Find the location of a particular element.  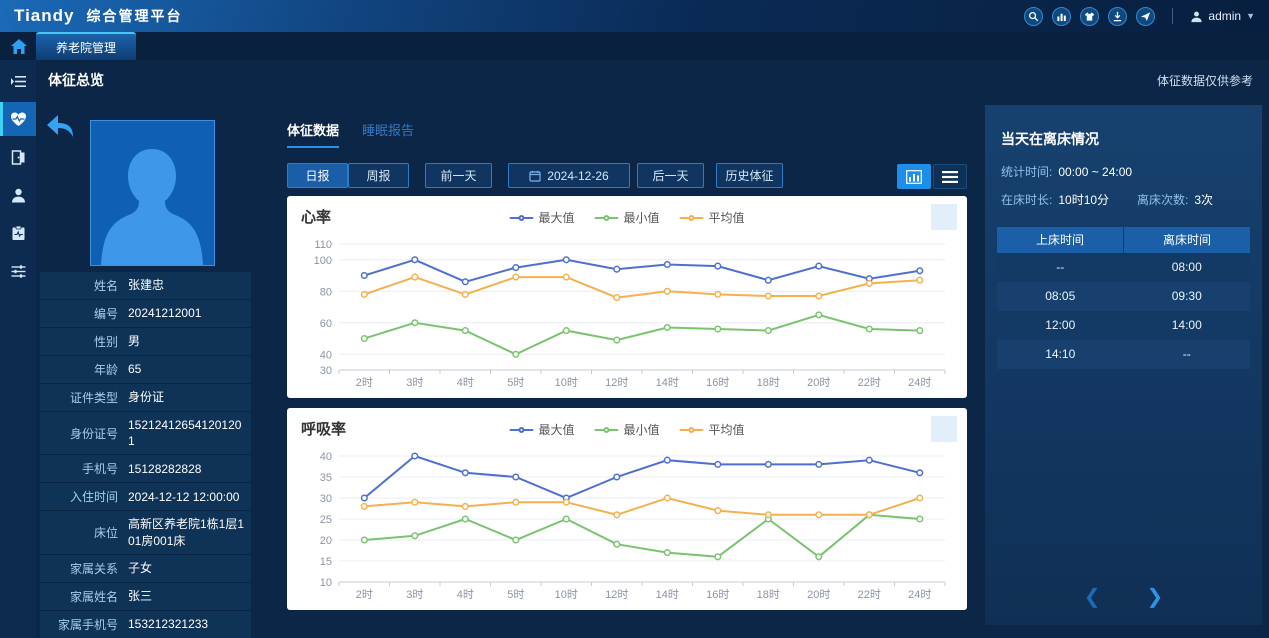

info-label: 编号 is located at coordinates (105, 314).